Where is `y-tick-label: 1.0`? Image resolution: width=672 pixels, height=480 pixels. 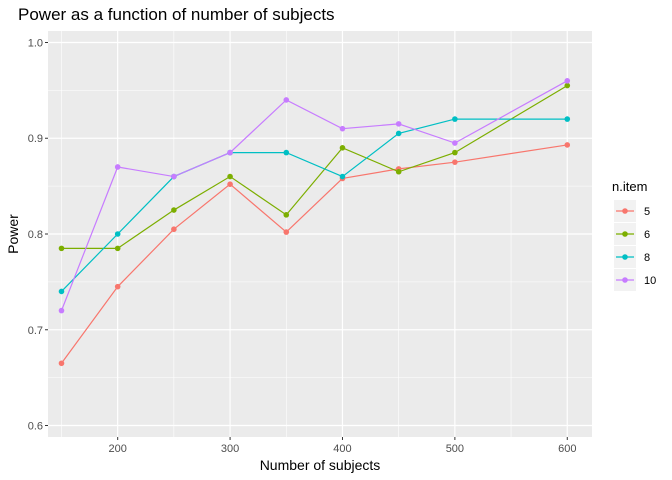 y-tick-label: 1.0 is located at coordinates (35, 43).